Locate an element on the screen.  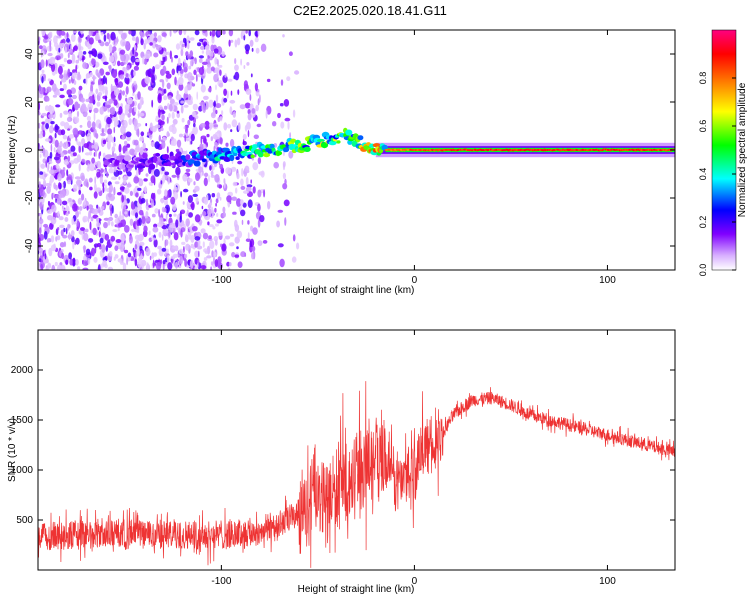
colorbar-tick-label: 0.0 is located at coordinates (703, 270).